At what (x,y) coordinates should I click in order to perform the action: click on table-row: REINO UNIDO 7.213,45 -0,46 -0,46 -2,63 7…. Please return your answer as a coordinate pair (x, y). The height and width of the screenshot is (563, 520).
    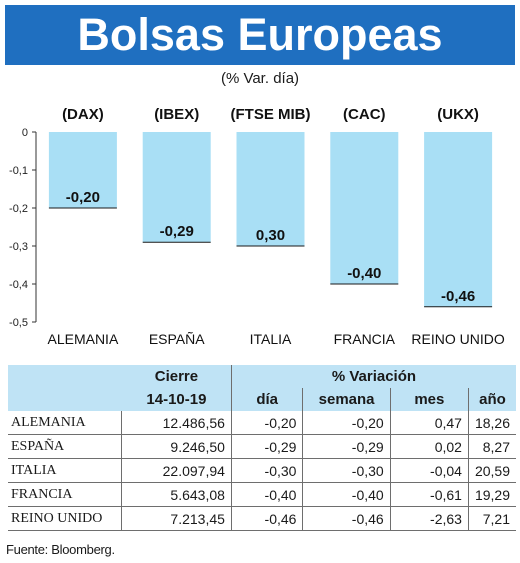
    Looking at the image, I should click on (262, 518).